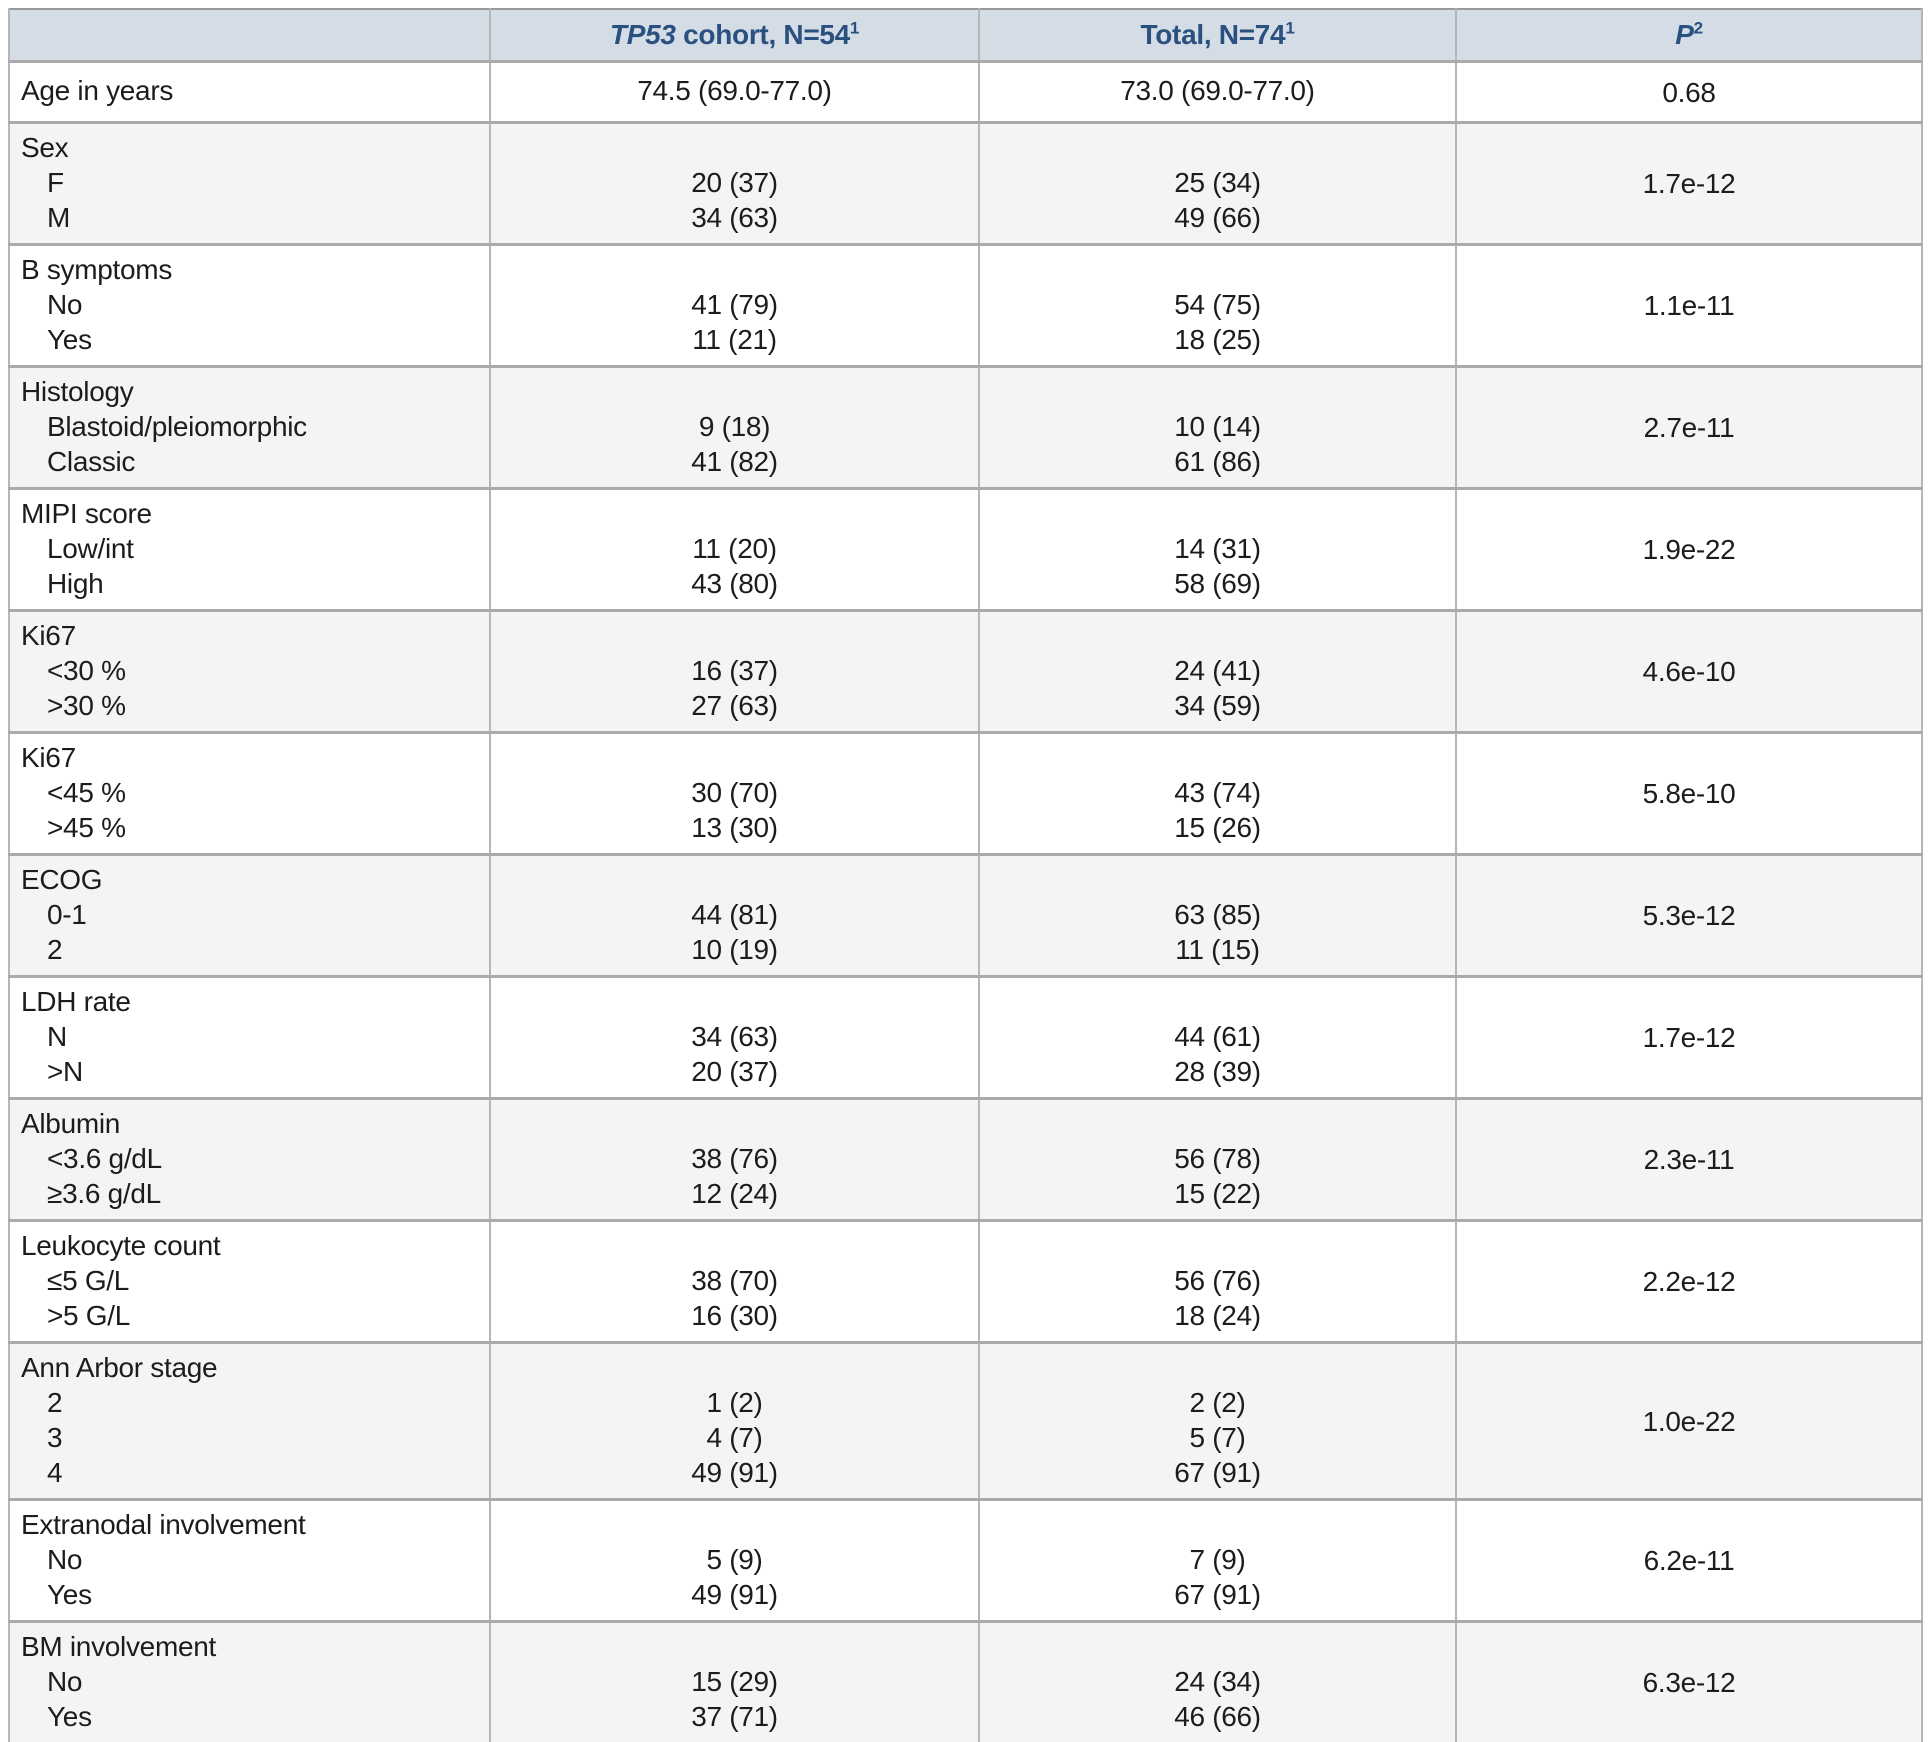 The width and height of the screenshot is (1929, 1742). What do you see at coordinates (1217, 1594) in the screenshot?
I see `total-value: 67 (91)` at bounding box center [1217, 1594].